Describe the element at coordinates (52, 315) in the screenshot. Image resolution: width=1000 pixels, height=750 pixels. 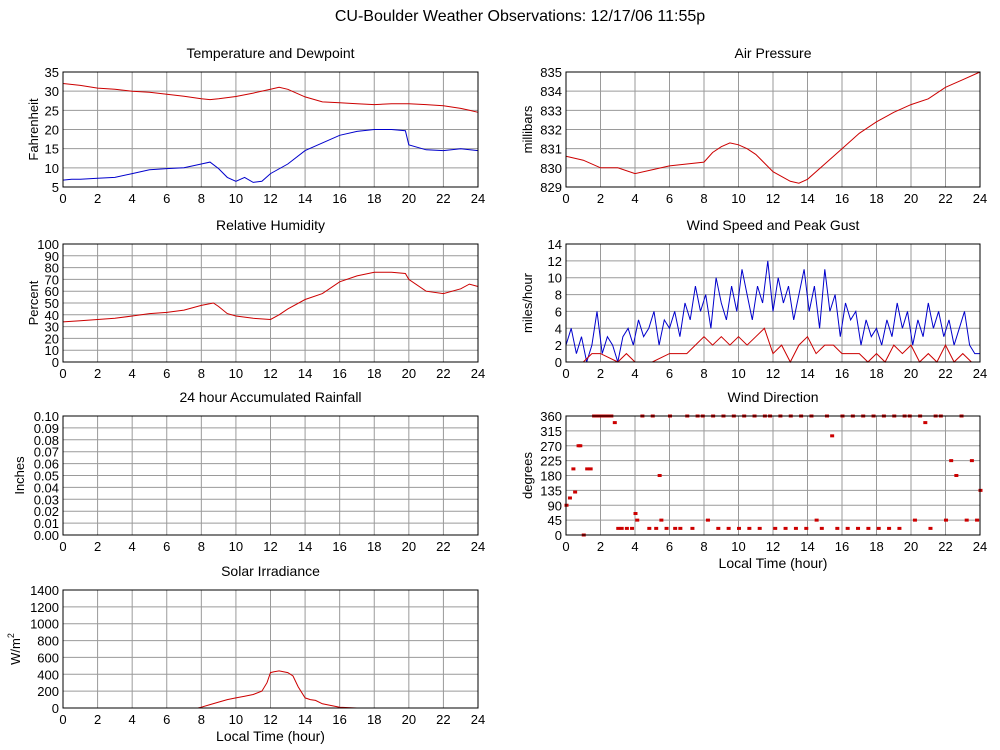
I see `y-tick-label: 40` at that location.